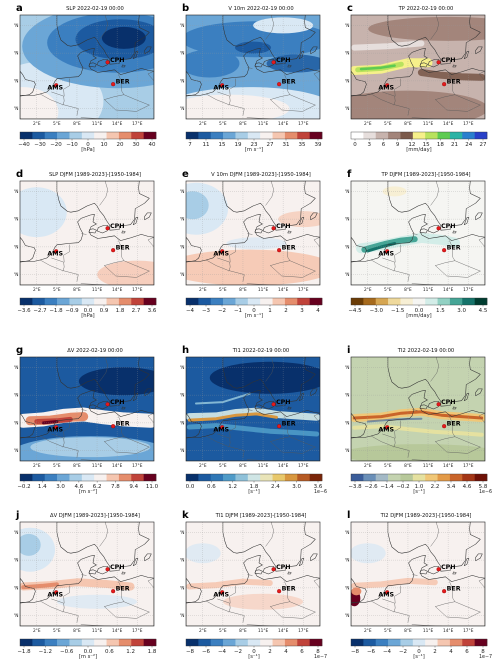 This screenshot has width=500, height=671. Describe the element at coordinates (419, 492) in the screenshot. I see `colorbar-unit: [s⁻¹]` at that location.